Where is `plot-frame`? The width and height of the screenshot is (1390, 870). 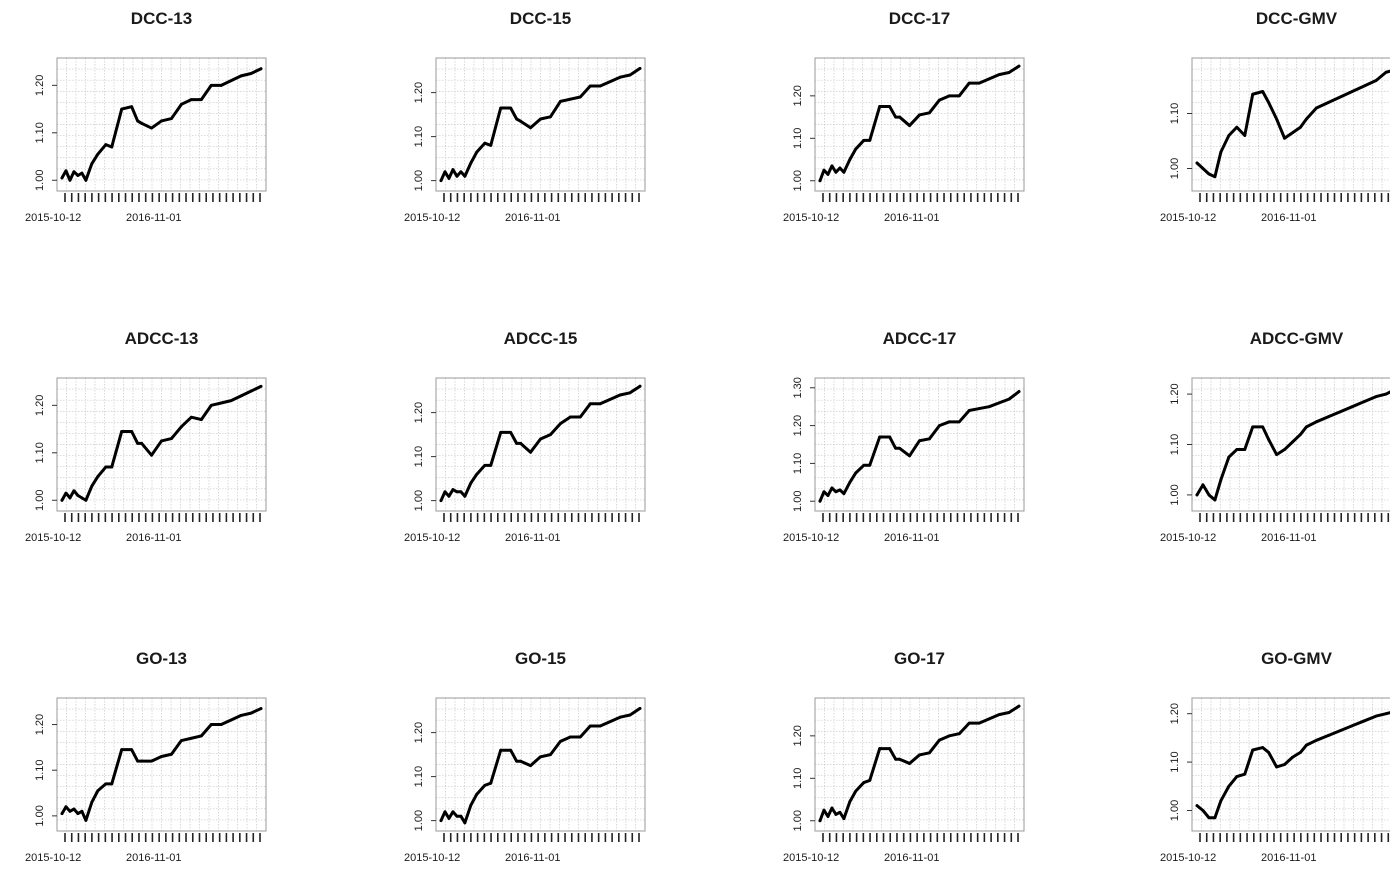
plot-frame is located at coordinates (161, 764).